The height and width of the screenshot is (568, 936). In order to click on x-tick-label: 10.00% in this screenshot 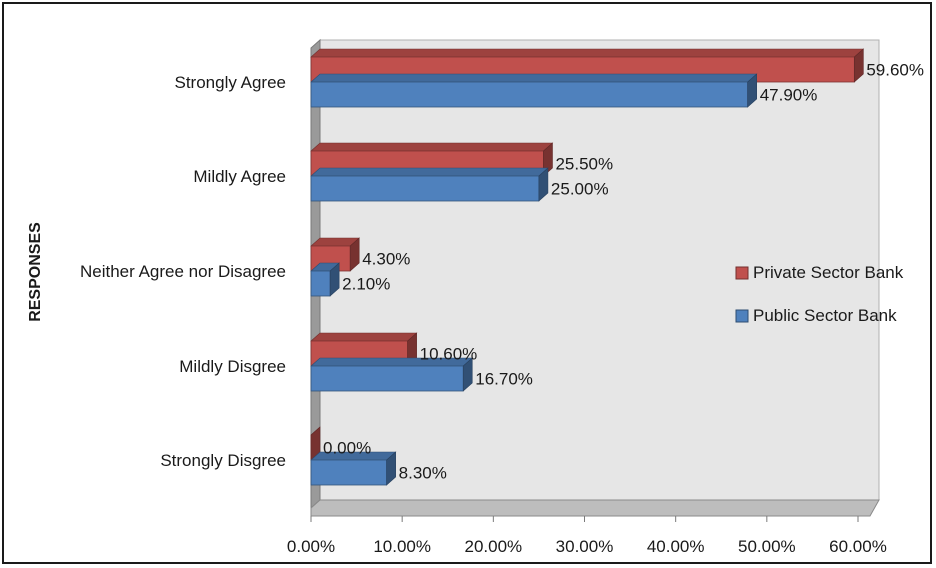, I will do `click(402, 546)`.